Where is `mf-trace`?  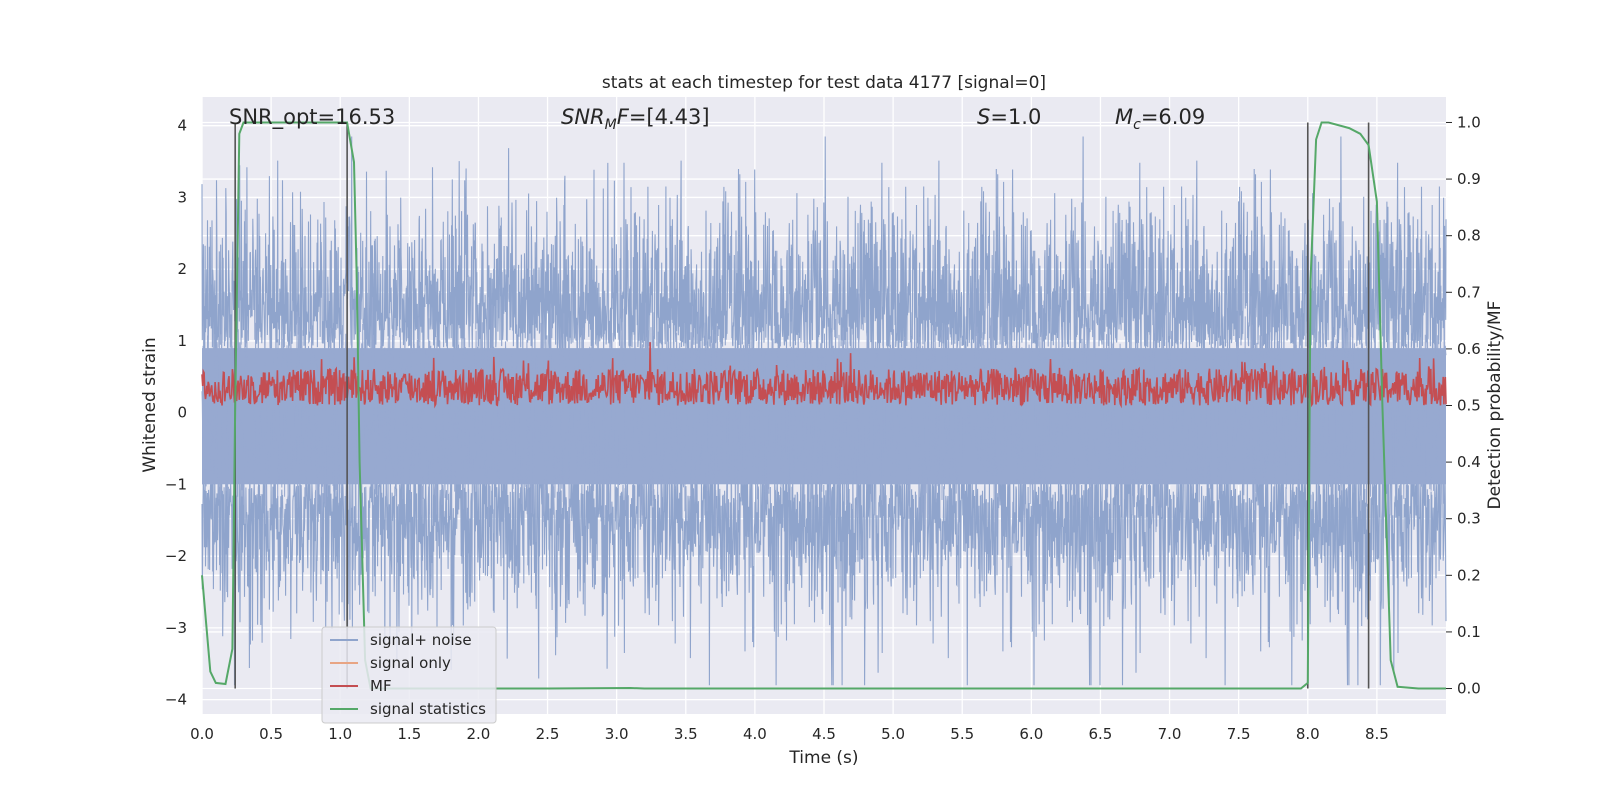
mf-trace is located at coordinates (824, 375).